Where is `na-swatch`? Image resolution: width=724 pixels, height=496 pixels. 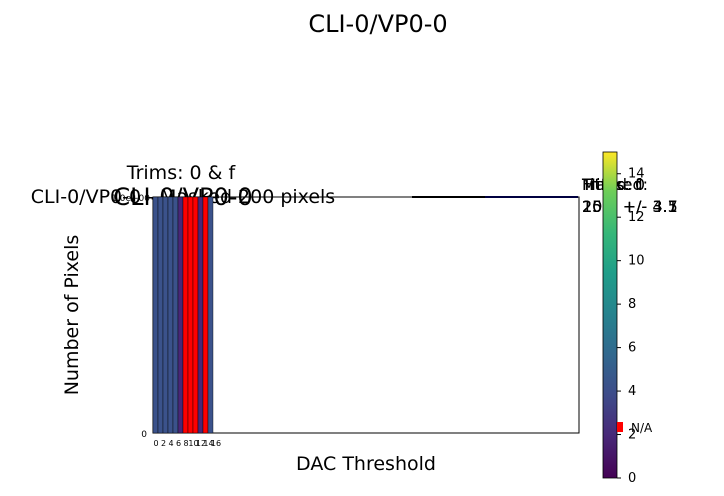 na-swatch is located at coordinates (620, 427).